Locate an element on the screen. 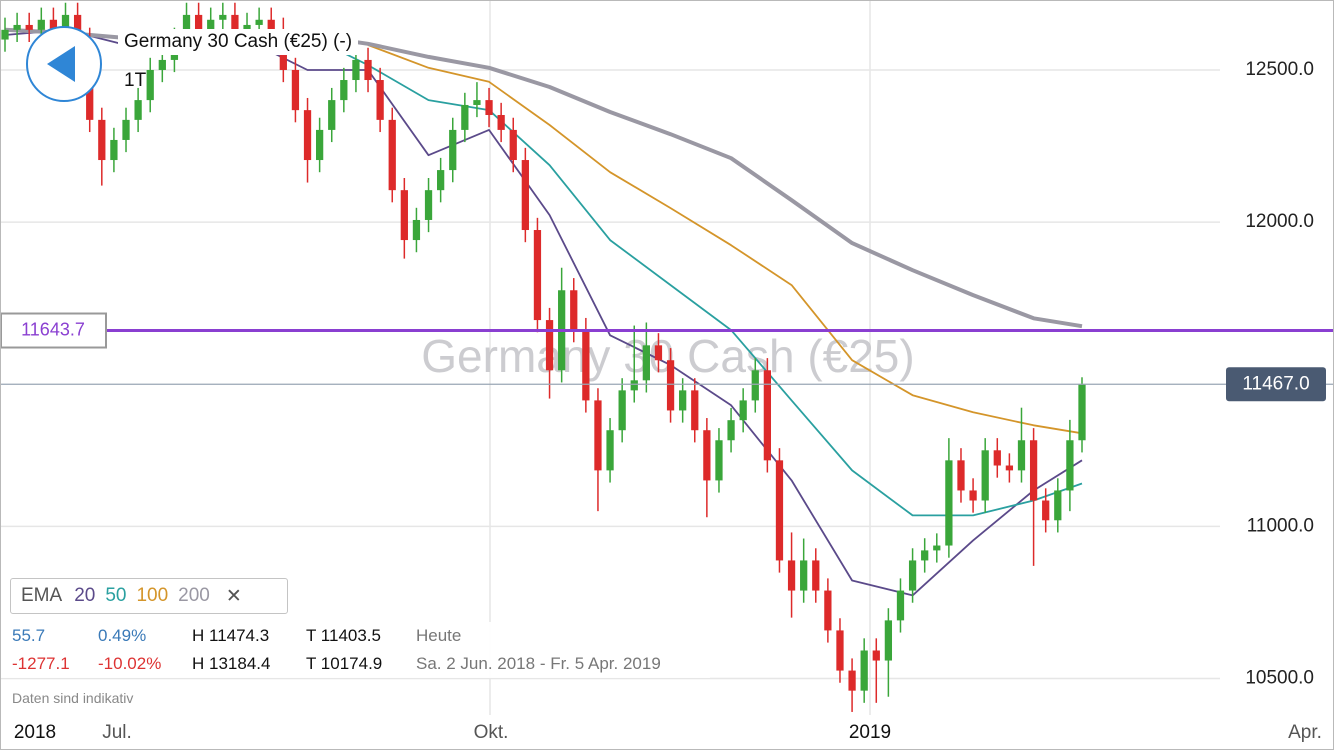  indicator-legend: EMA 20 50 100 200 ✕ is located at coordinates (149, 596).